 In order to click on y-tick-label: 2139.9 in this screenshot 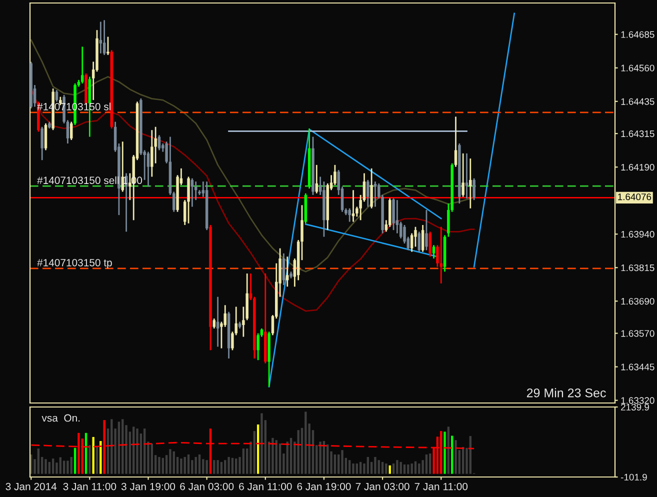, I will do `click(635, 407)`.